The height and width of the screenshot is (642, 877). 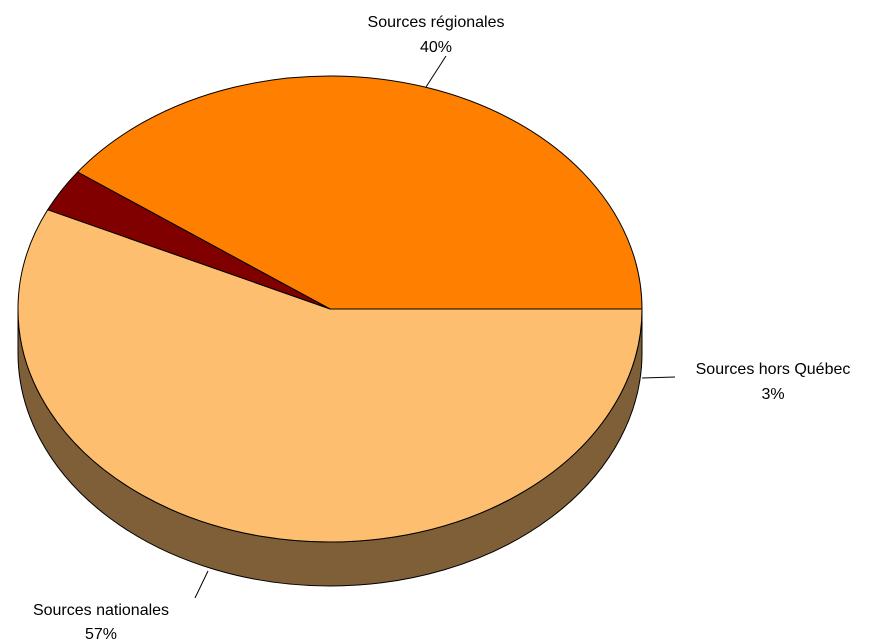 What do you see at coordinates (436, 47) in the screenshot?
I see `slice-value-sources-regionales: 40%` at bounding box center [436, 47].